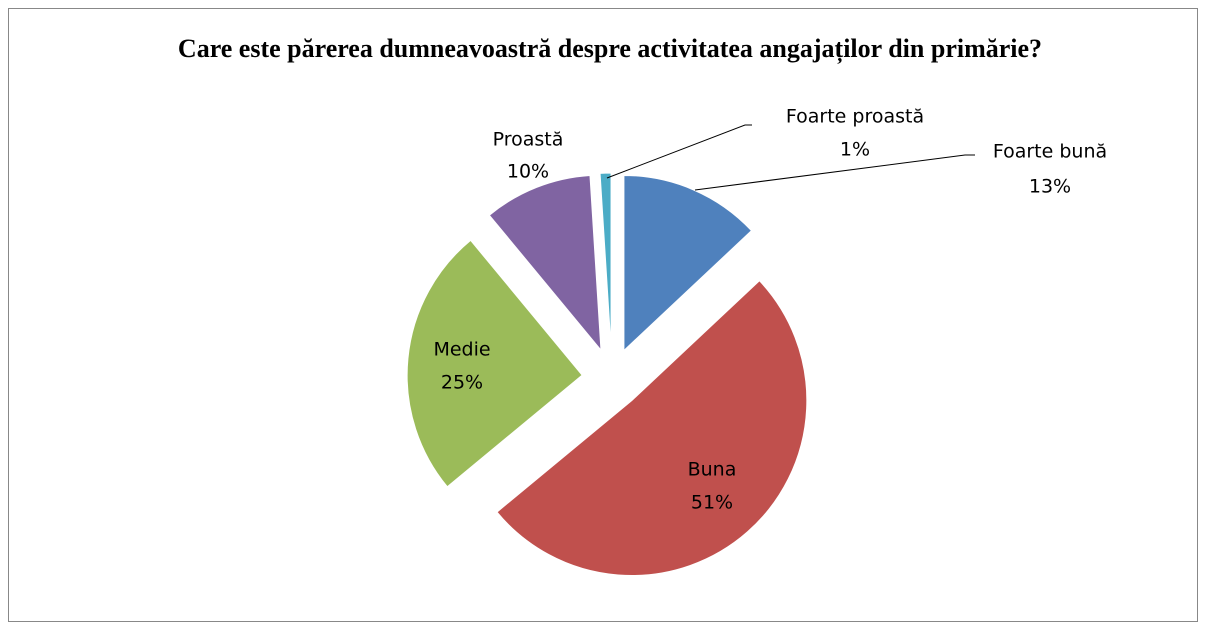 This screenshot has width=1208, height=624. I want to click on slice-label: Buna, so click(712, 470).